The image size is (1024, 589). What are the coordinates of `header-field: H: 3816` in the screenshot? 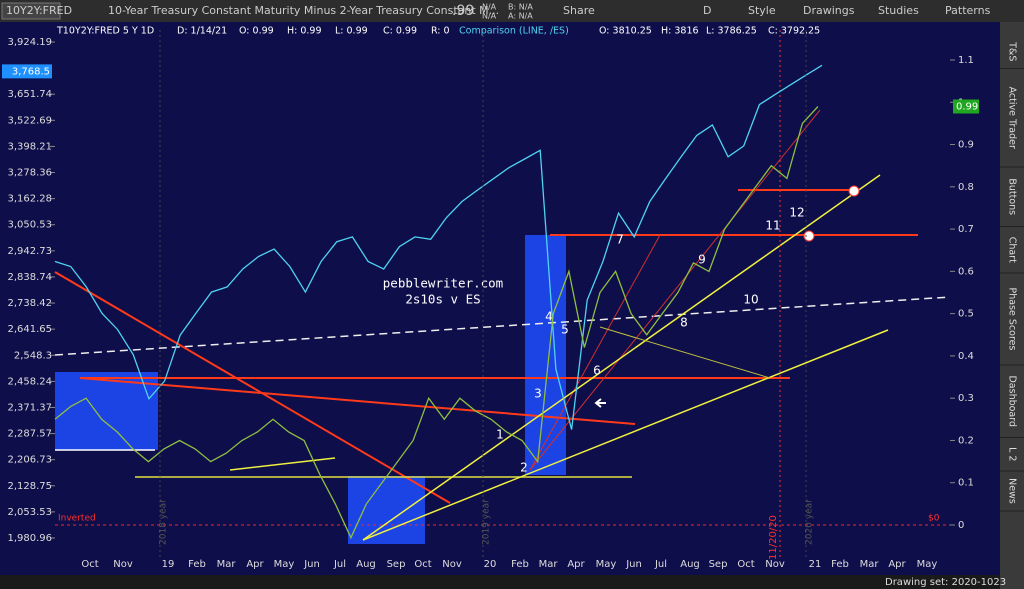 It's located at (680, 31).